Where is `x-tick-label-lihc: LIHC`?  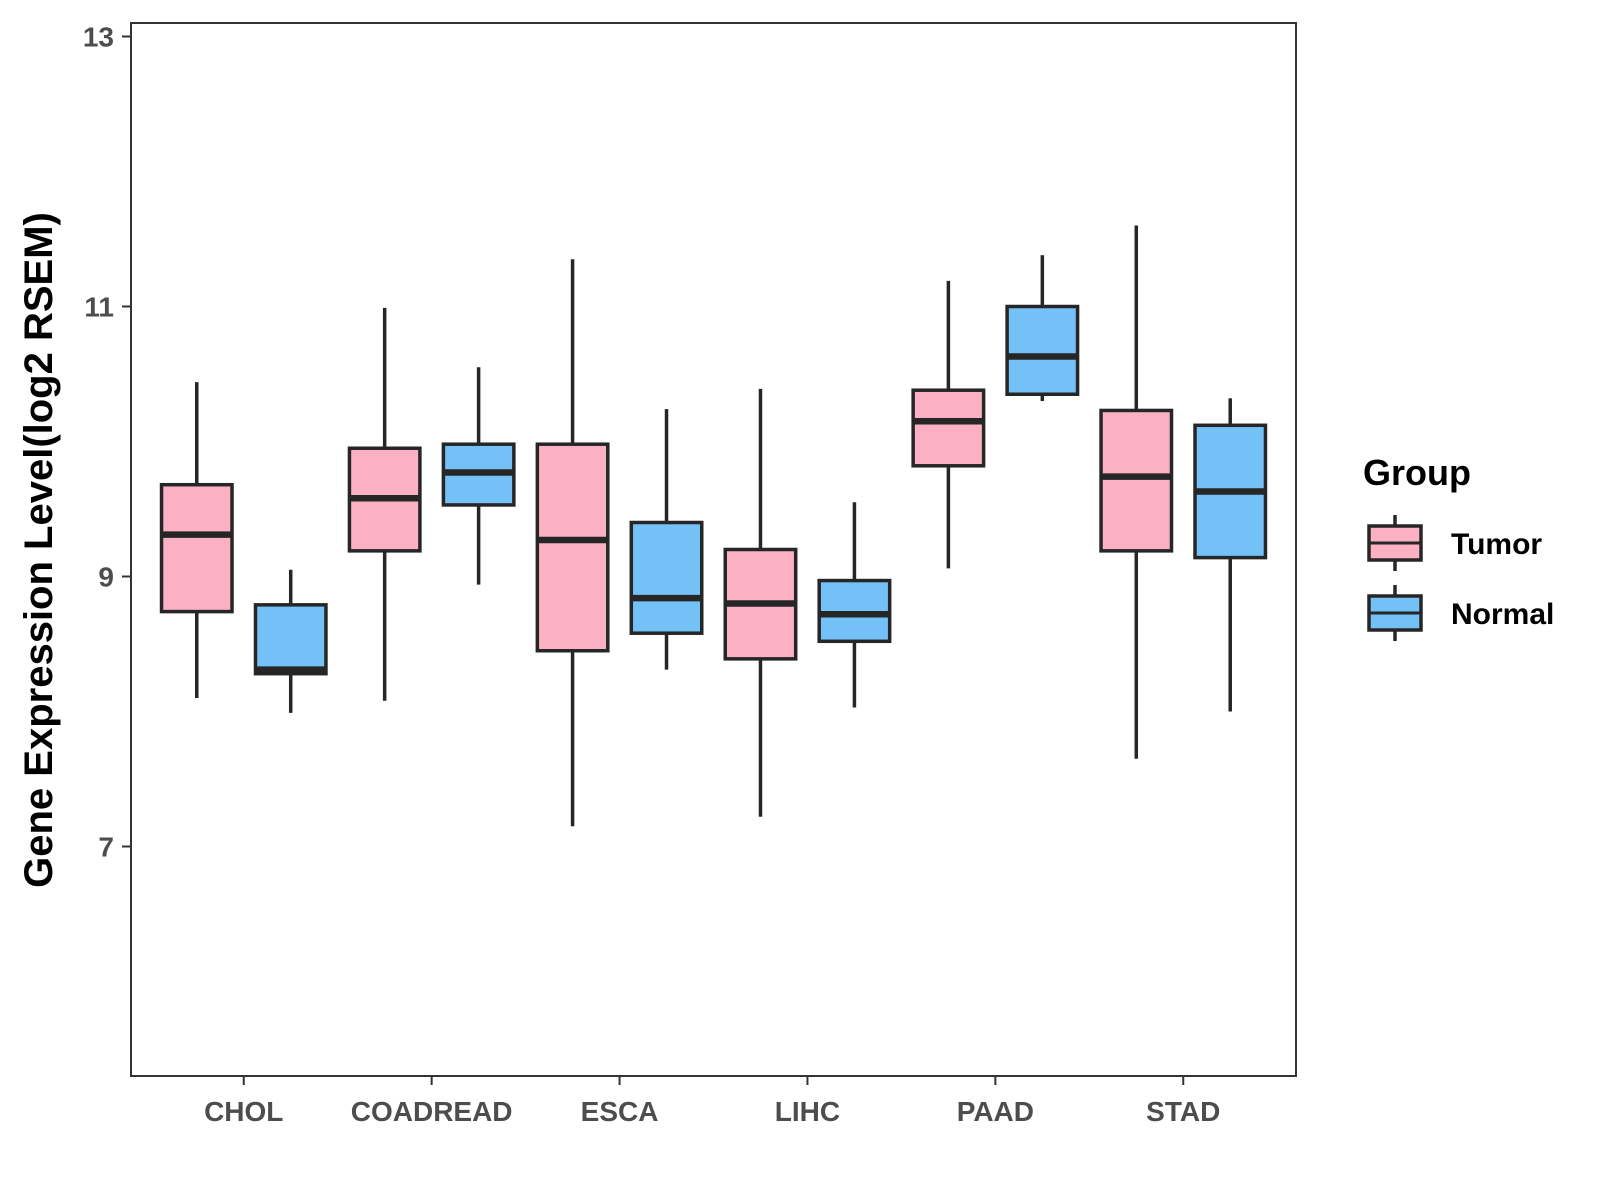 x-tick-label-lihc: LIHC is located at coordinates (807, 1111).